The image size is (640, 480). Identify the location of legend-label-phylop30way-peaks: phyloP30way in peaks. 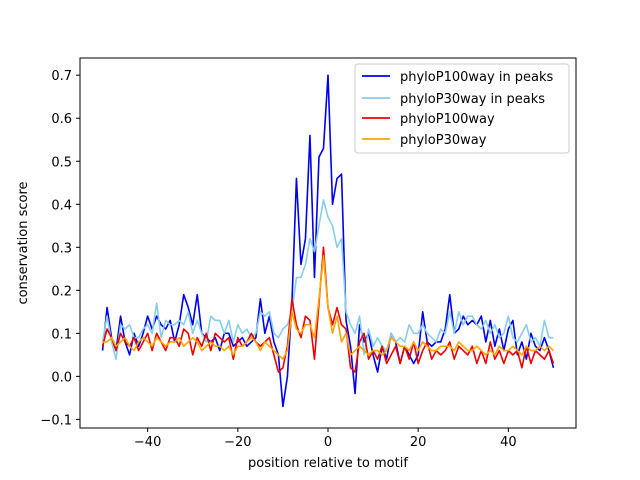
(472, 99).